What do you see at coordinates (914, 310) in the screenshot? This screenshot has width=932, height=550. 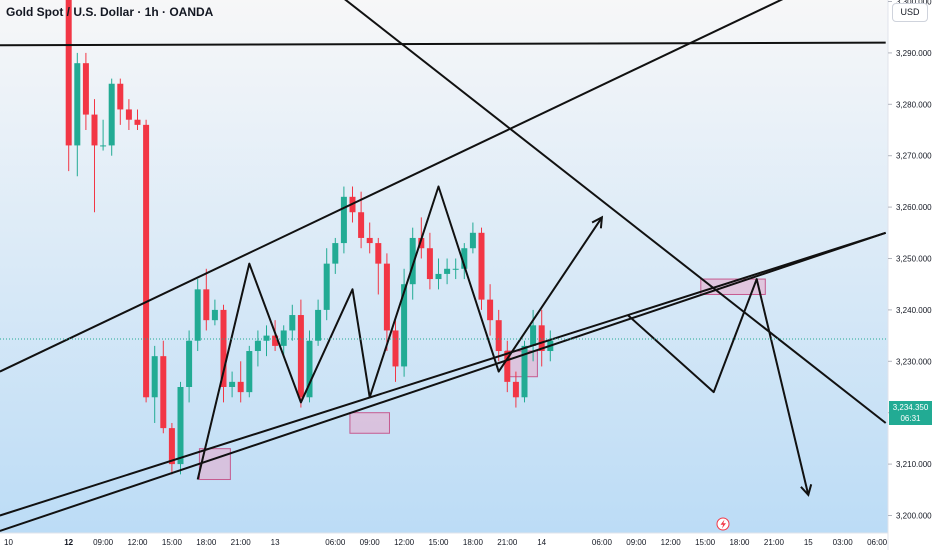 I see `price-tick-label: 3,240.000` at bounding box center [914, 310].